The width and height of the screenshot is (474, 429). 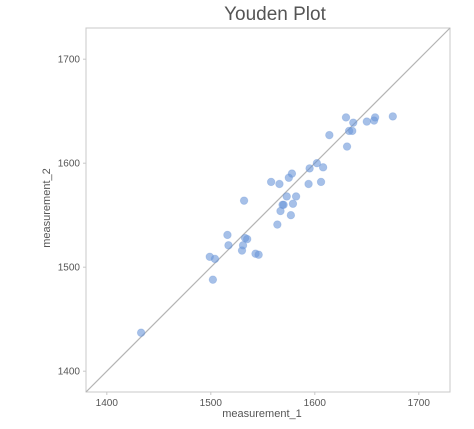 I want to click on x-tick-label: 1400, so click(x=107, y=403).